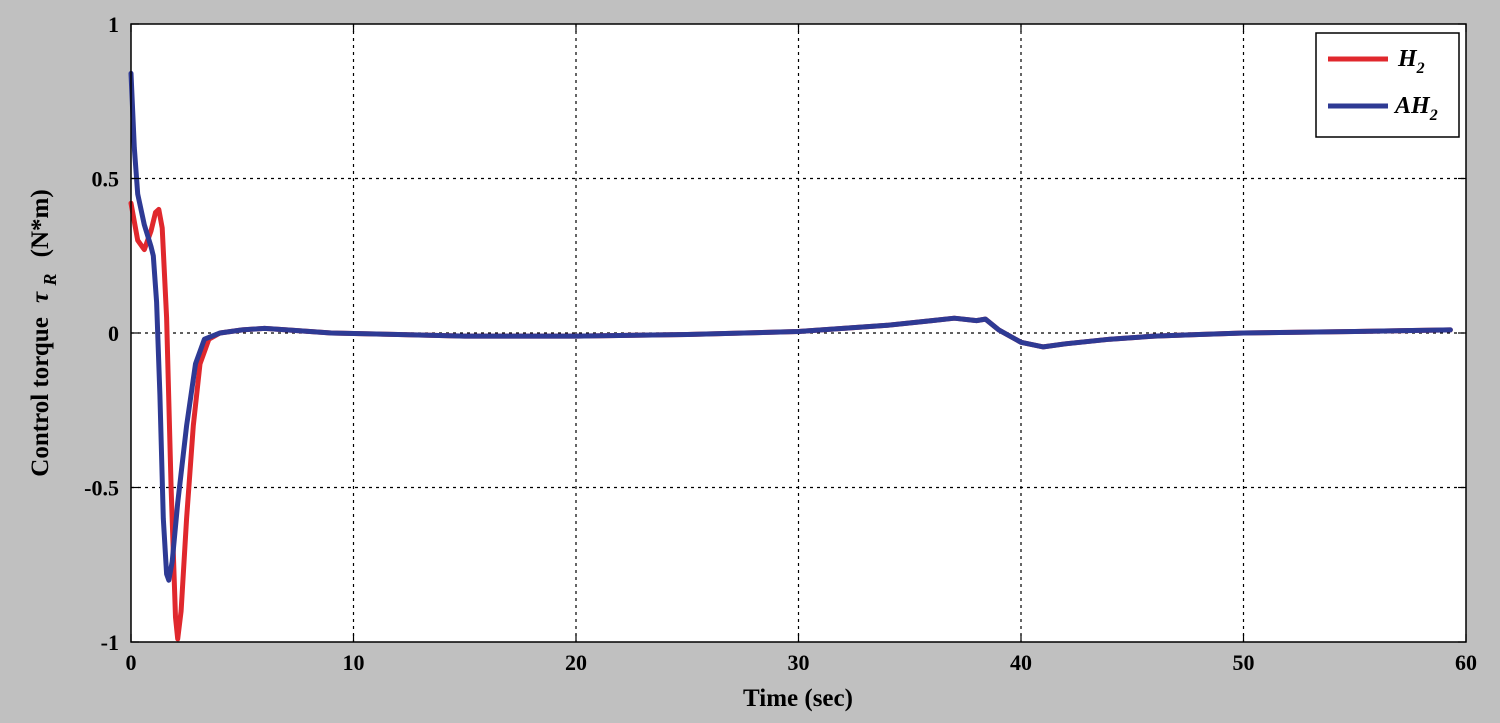  I want to click on x-tick-label: 20, so click(576, 662).